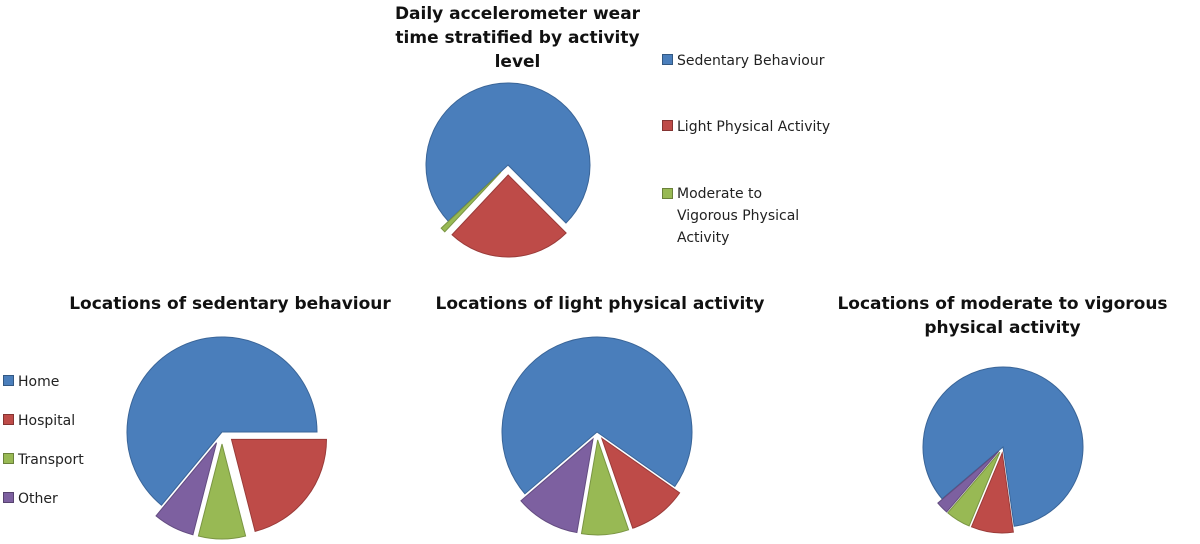 Image resolution: width=1200 pixels, height=544 pixels. I want to click on legend-item-mvpa: Moderate to Vigorous Physical Activity, so click(737, 216).